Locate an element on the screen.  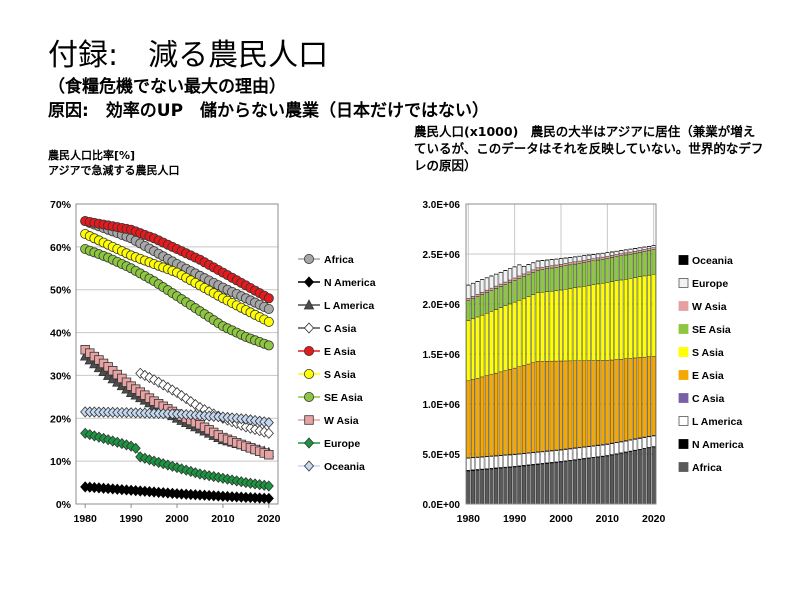
left-chart-note: アジアで急減する農民人口 is located at coordinates (114, 170).